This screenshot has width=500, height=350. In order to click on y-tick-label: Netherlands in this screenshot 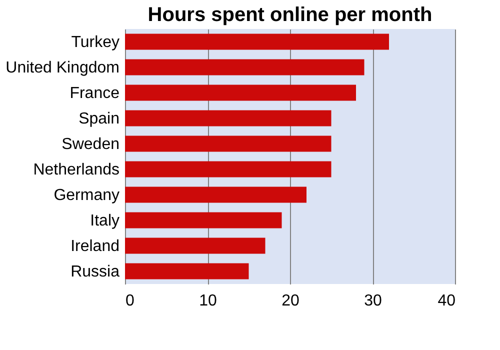, I will do `click(76, 169)`.